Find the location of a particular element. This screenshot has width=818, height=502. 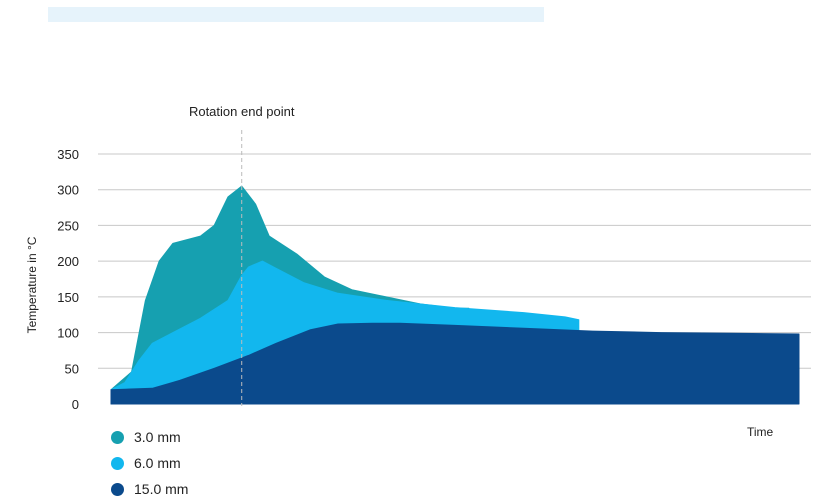

y-tick-label: 150 is located at coordinates (68, 297).